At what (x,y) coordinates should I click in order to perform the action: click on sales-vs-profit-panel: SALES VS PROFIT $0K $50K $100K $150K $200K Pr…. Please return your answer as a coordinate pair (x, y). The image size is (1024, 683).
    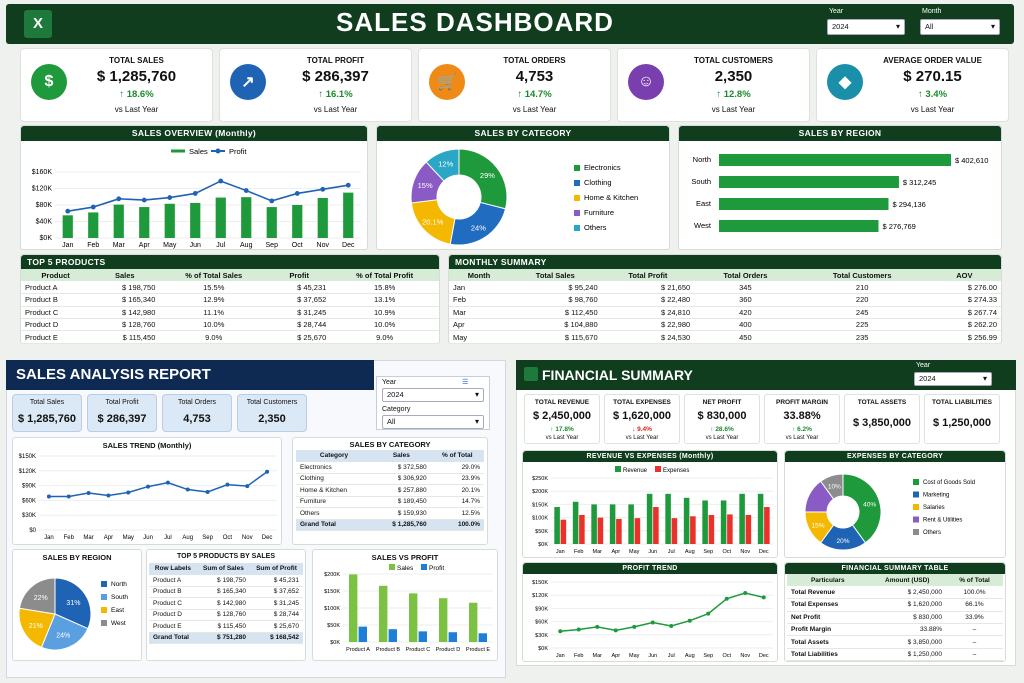
    Looking at the image, I should click on (405, 605).